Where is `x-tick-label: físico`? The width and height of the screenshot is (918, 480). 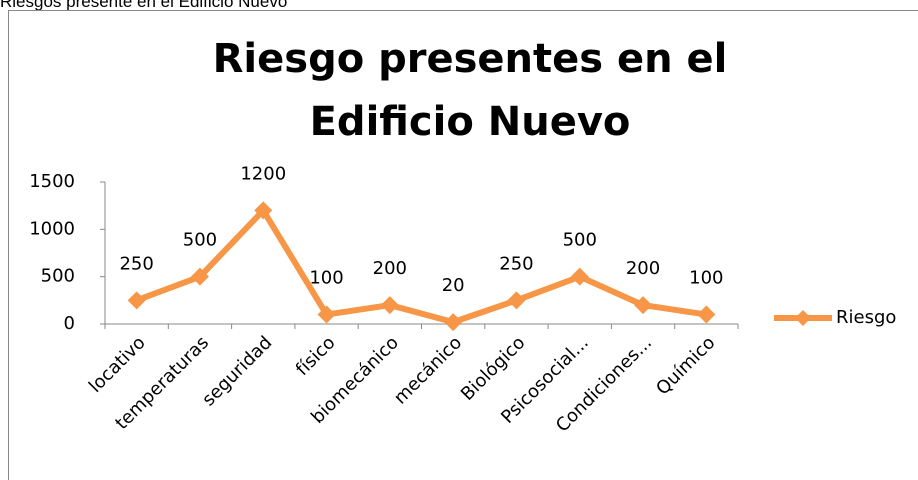 x-tick-label: físico is located at coordinates (316, 356).